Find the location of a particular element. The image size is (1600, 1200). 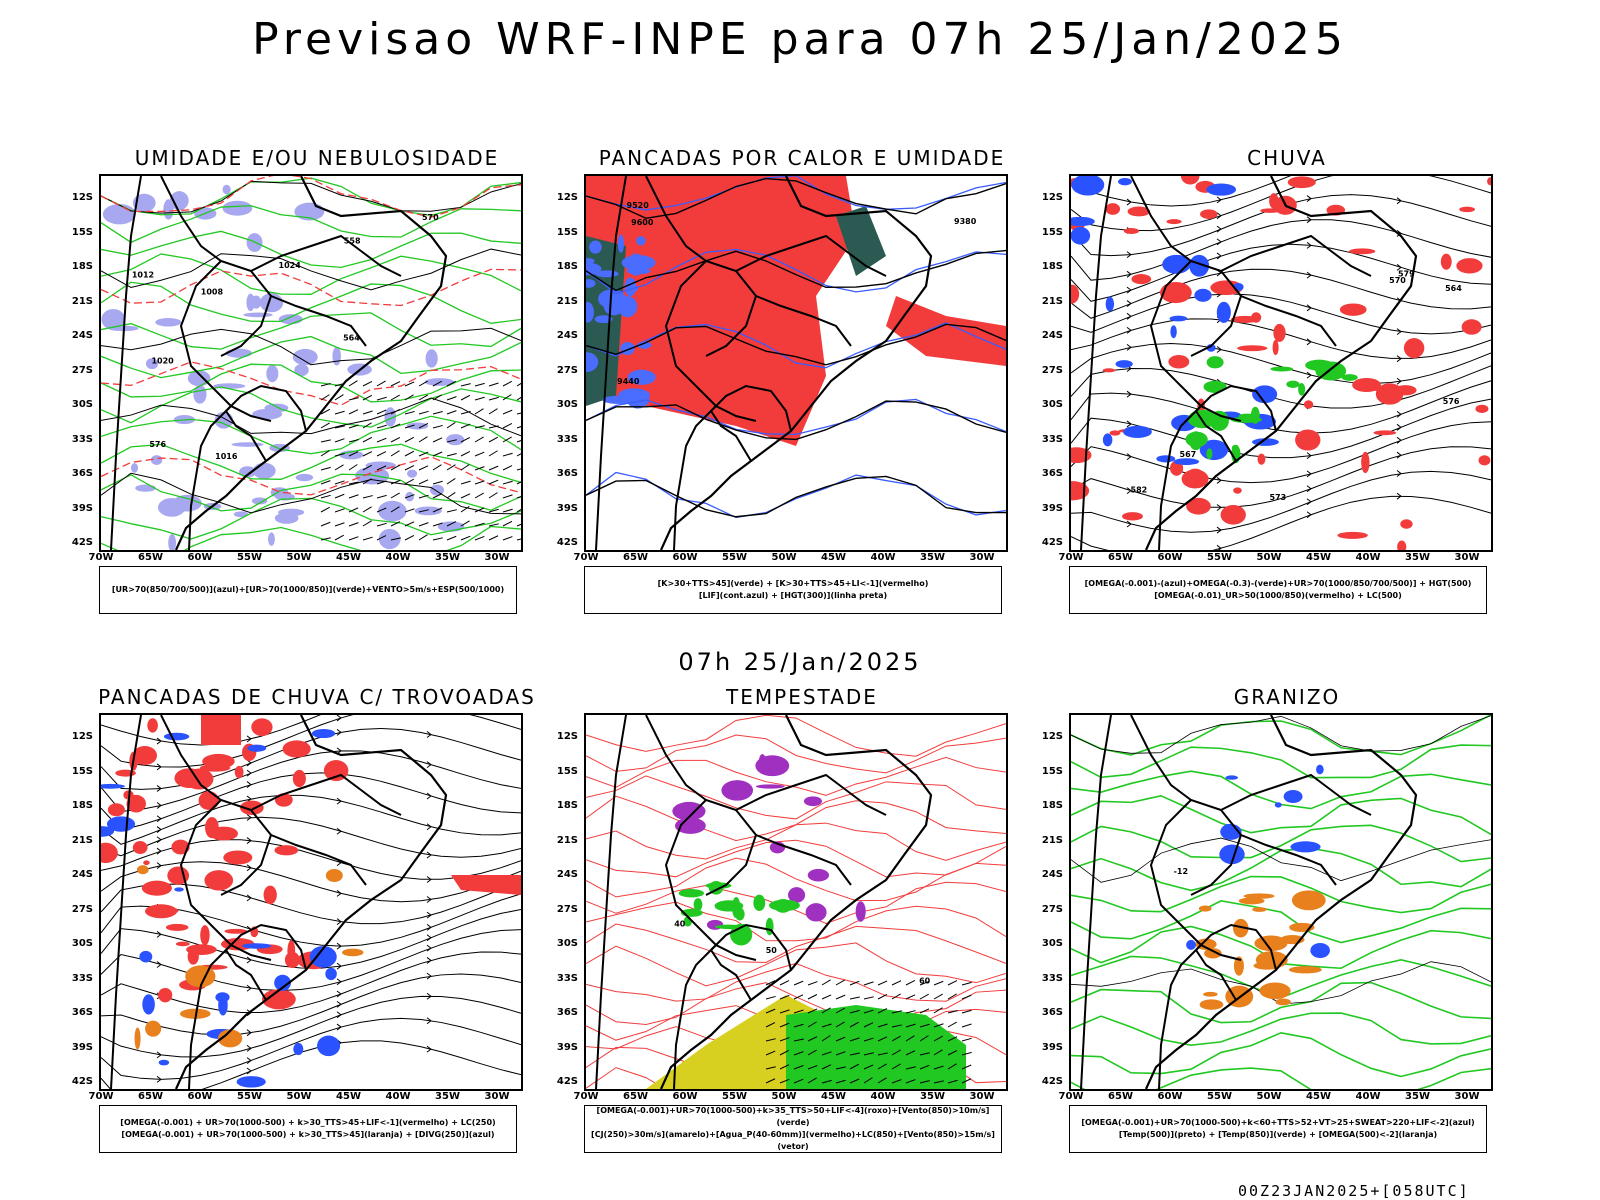

contour-label: 1012 is located at coordinates (143, 274).